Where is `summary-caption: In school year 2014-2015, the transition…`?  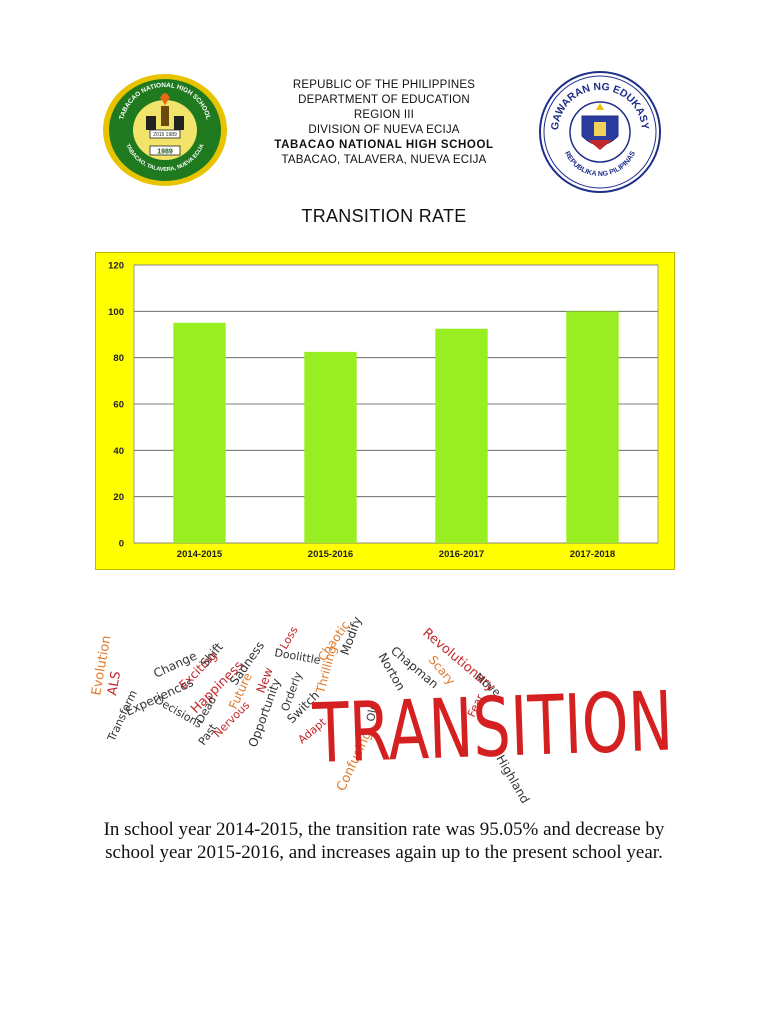 summary-caption: In school year 2014-2015, the transition… is located at coordinates (384, 841).